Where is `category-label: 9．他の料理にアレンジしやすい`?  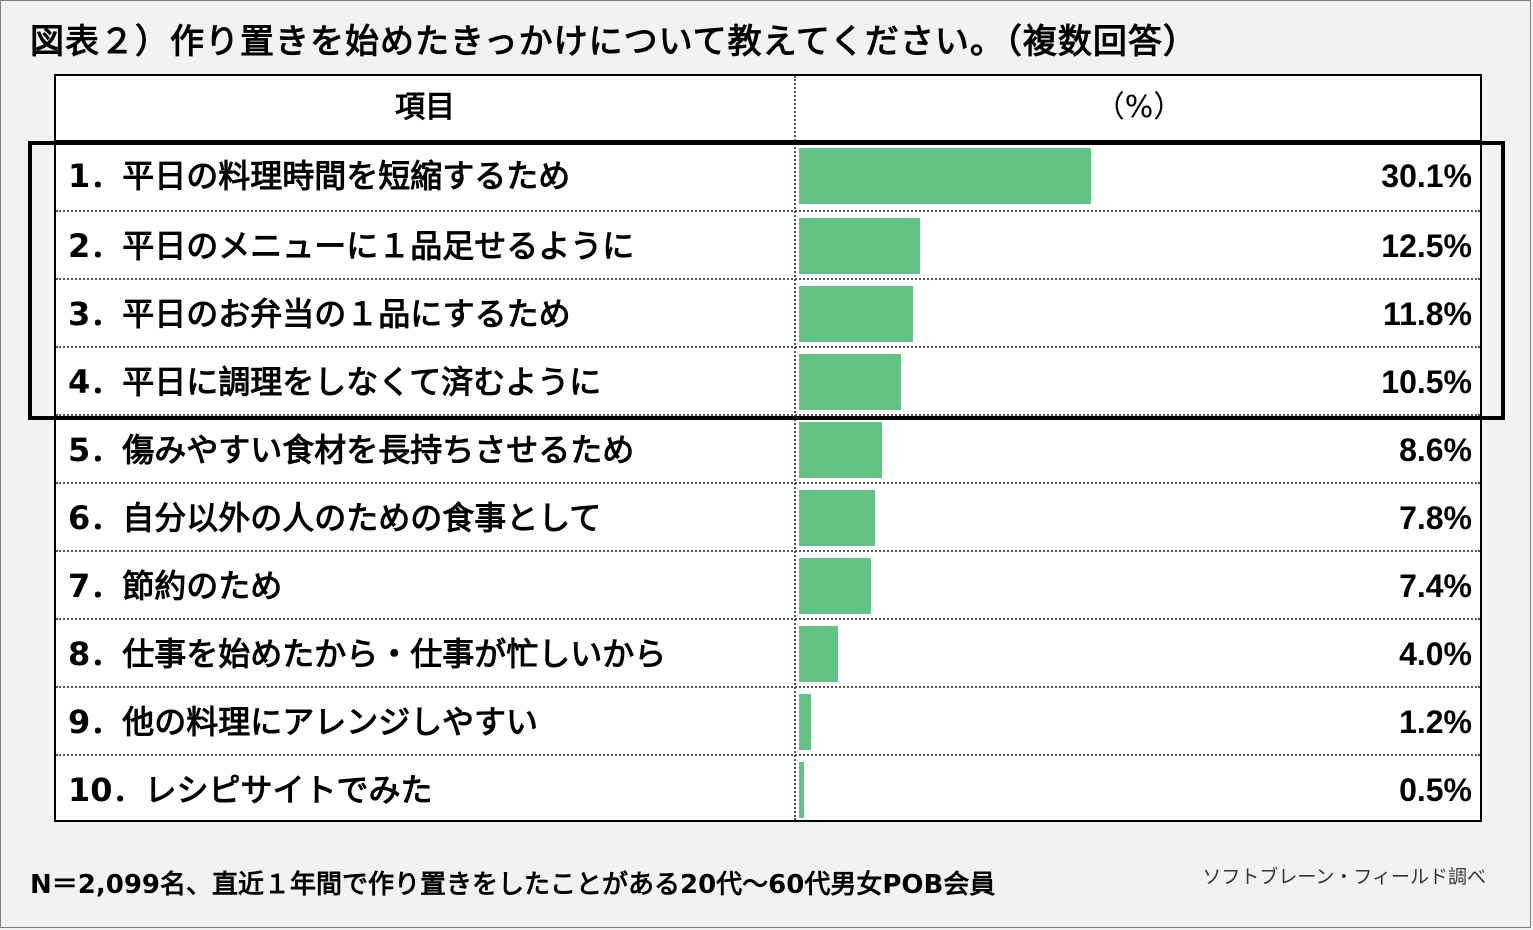
category-label: 9．他の料理にアレンジしやすい is located at coordinates (303, 722).